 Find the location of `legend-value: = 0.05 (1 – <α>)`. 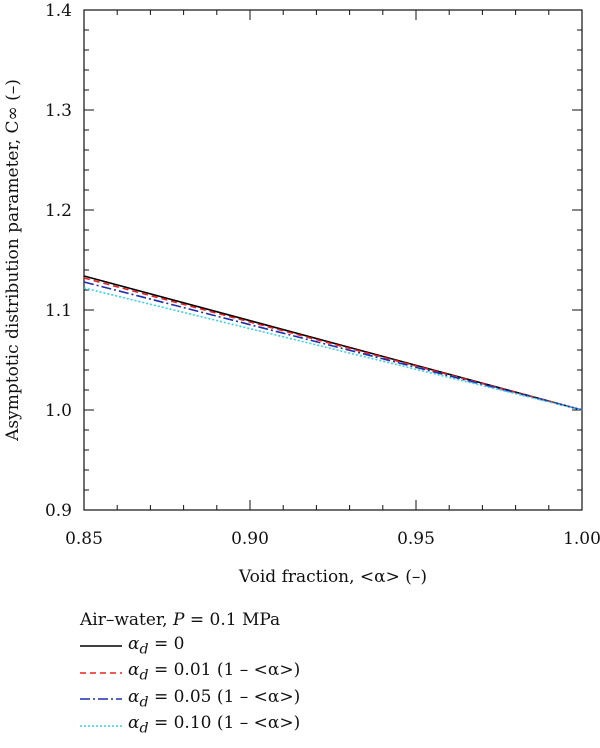

legend-value: = 0.05 (1 – <α>) is located at coordinates (224, 696).